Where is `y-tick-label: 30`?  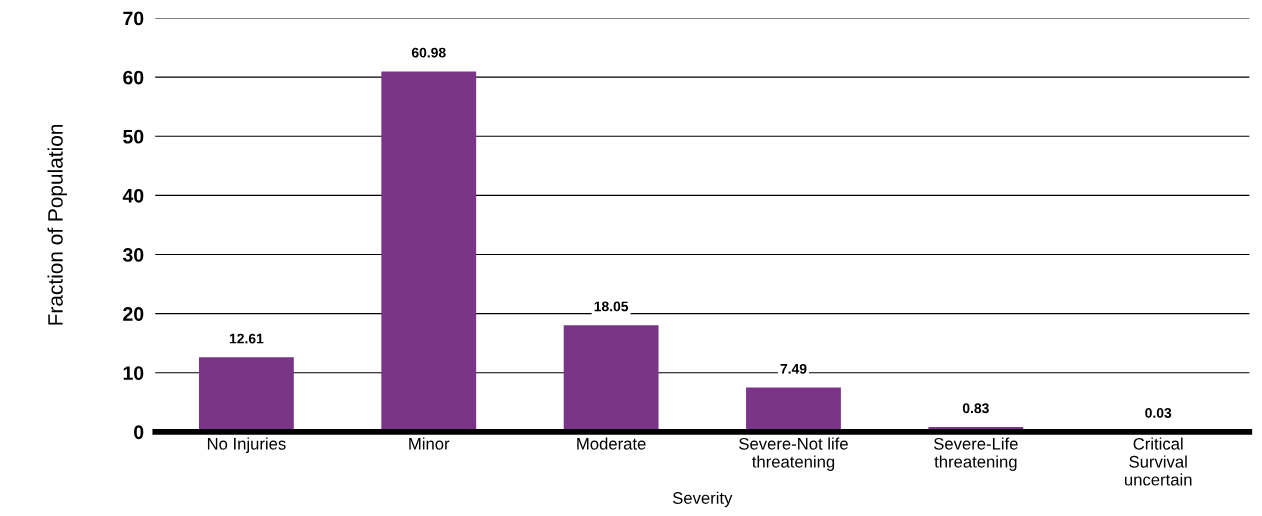 y-tick-label: 30 is located at coordinates (133, 255).